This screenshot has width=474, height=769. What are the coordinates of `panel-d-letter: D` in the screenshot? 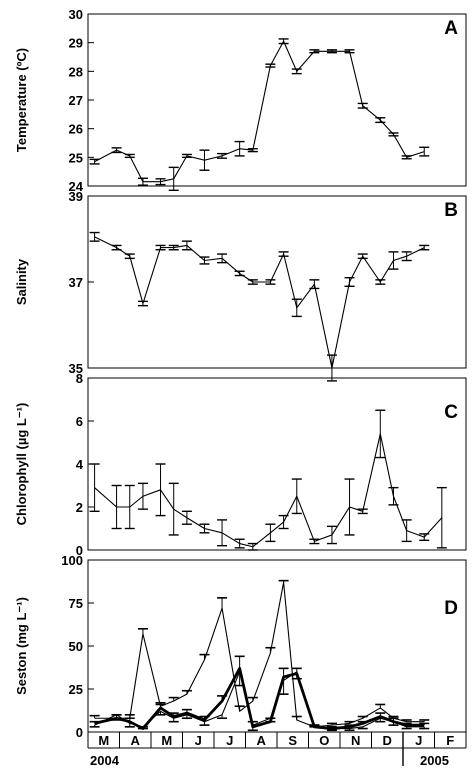 It's located at (451, 608).